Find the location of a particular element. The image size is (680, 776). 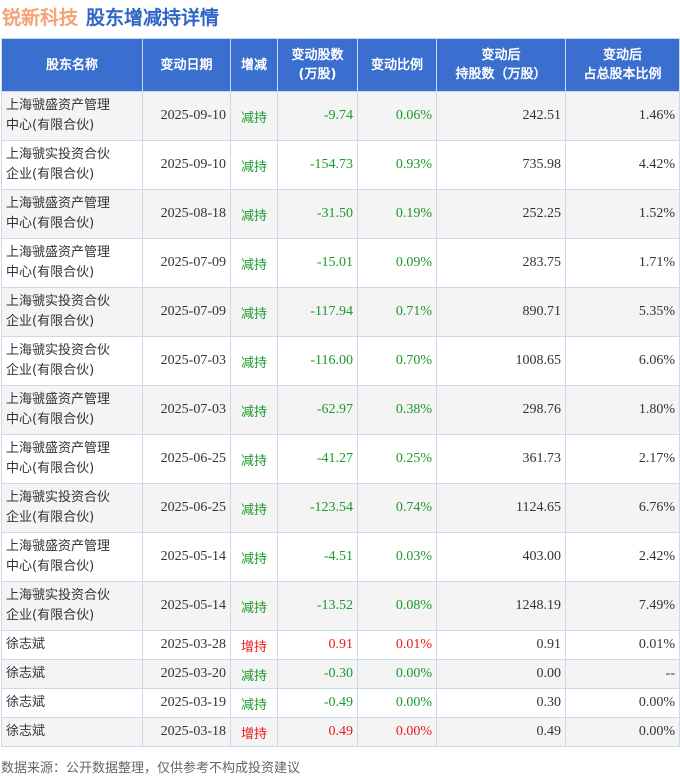

change-shares: -0.49 is located at coordinates (317, 703).